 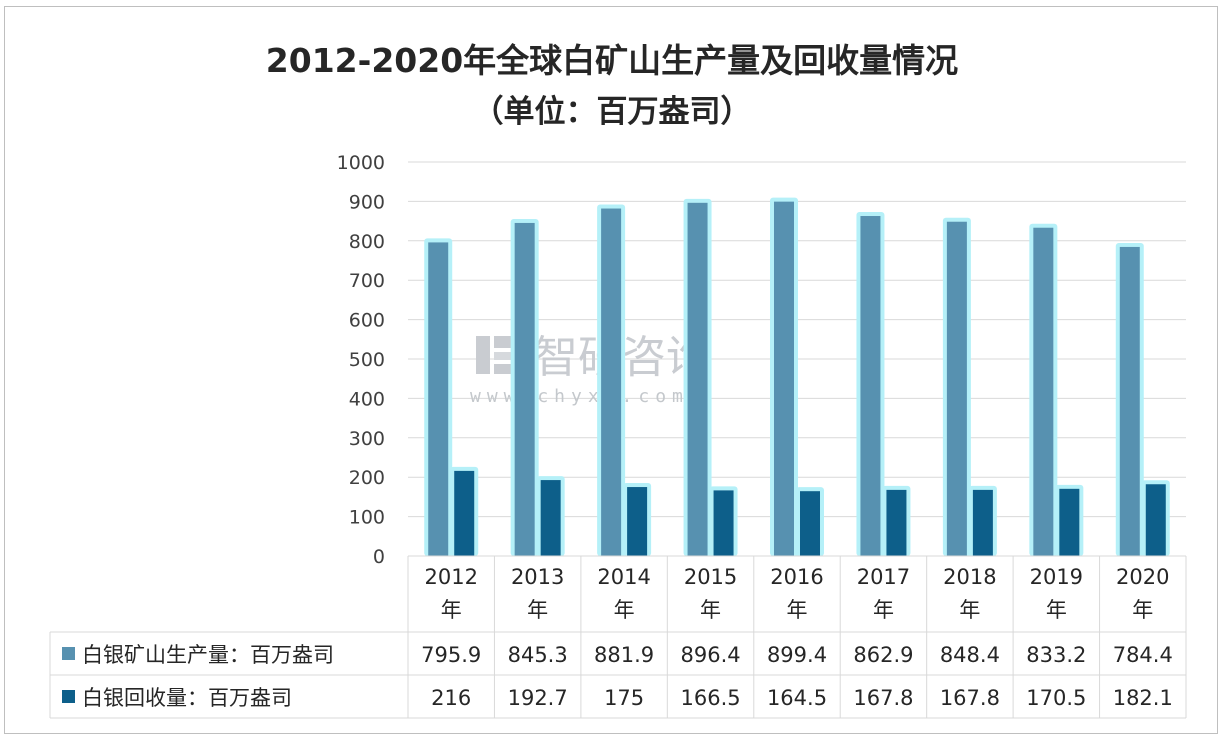 I want to click on data-label: 784.4, so click(x=1143, y=655).